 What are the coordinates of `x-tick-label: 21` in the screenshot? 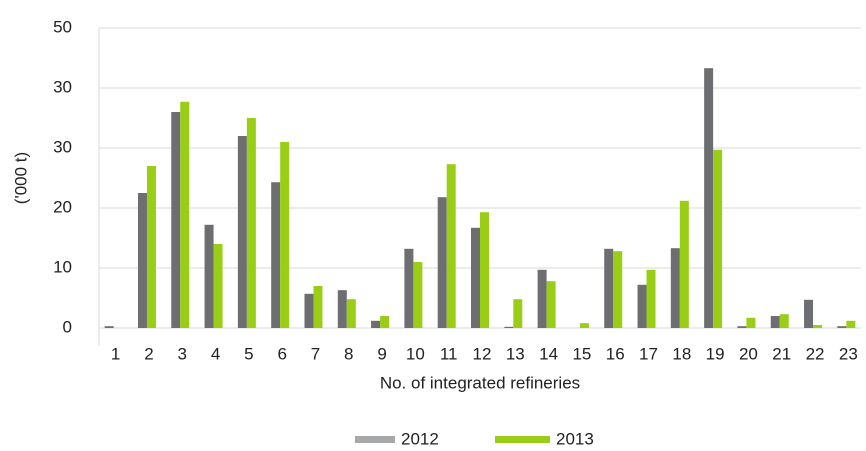 It's located at (781, 353).